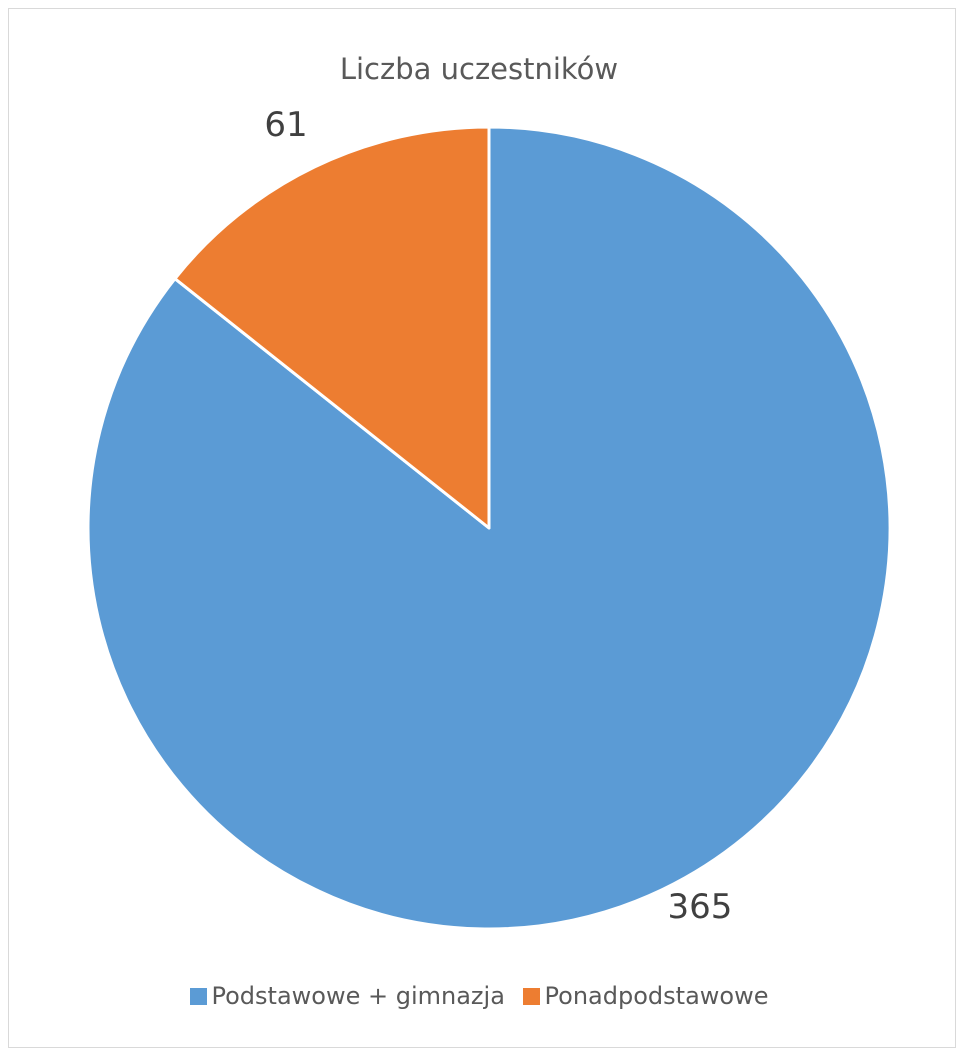  Describe the element at coordinates (479, 69) in the screenshot. I see `chart-title: Liczba uczestników` at that location.